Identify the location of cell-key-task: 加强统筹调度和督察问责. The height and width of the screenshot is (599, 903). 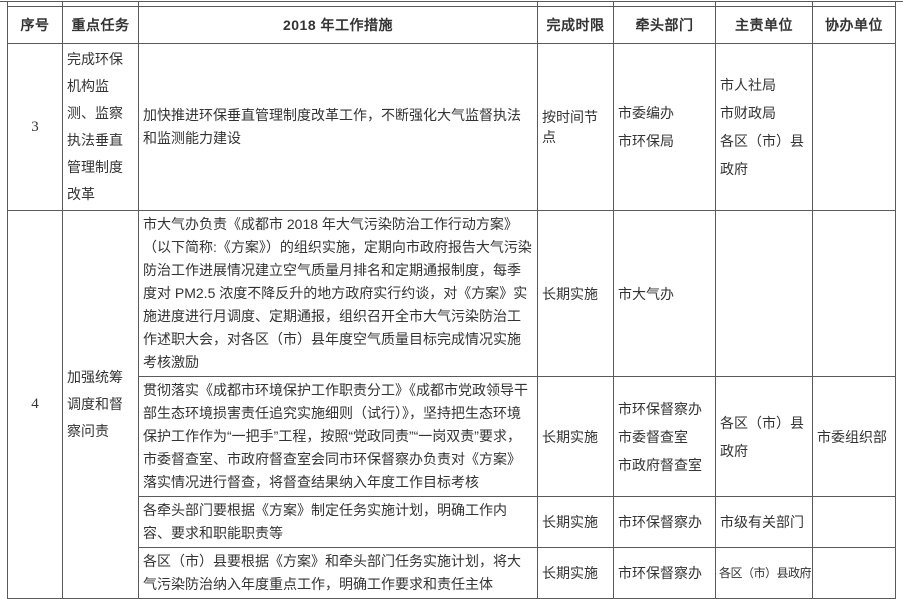
(100, 404).